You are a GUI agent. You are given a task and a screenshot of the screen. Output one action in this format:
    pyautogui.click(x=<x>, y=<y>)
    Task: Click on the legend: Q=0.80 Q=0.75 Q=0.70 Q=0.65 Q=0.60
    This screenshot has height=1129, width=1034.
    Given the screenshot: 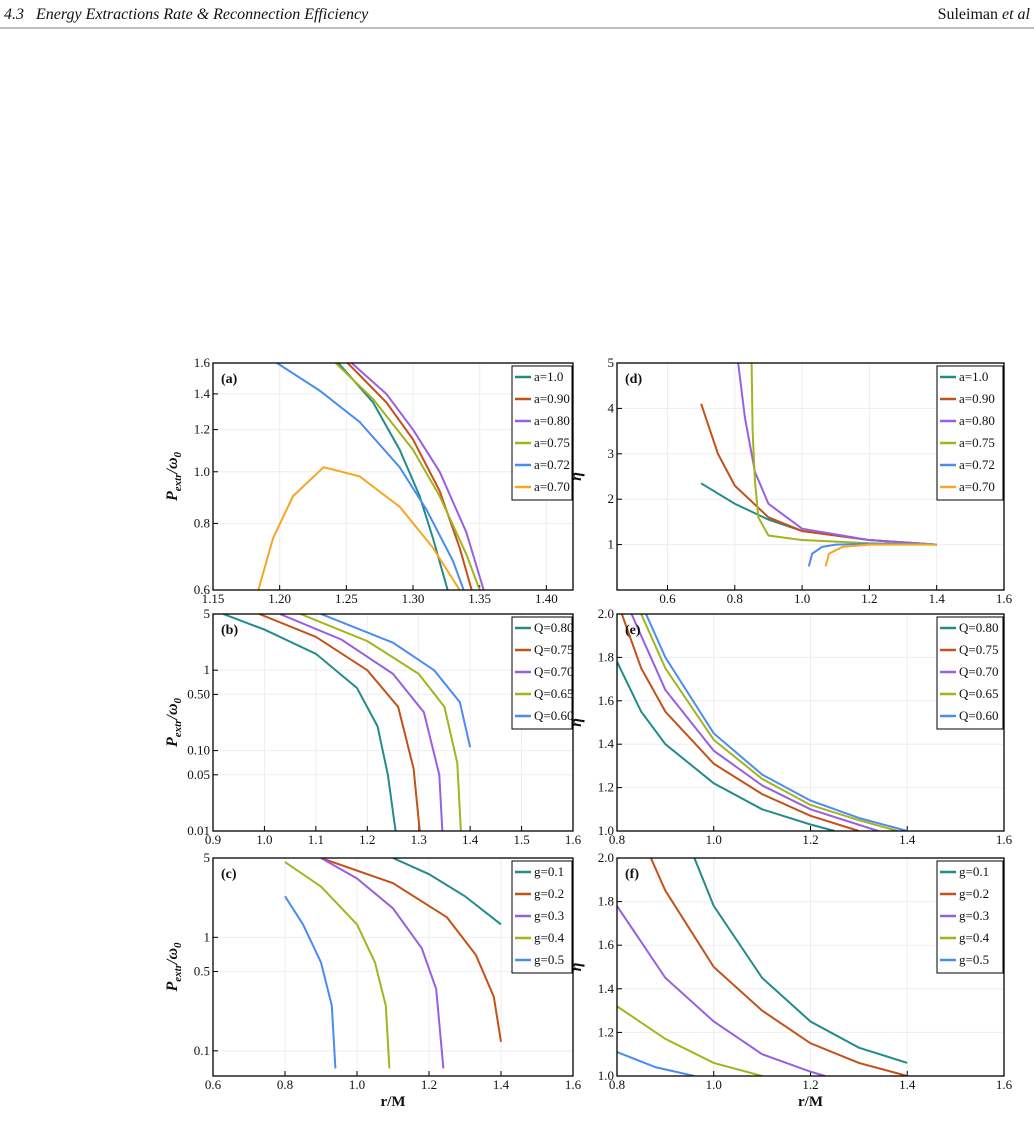 What is the action you would take?
    pyautogui.click(x=542, y=673)
    